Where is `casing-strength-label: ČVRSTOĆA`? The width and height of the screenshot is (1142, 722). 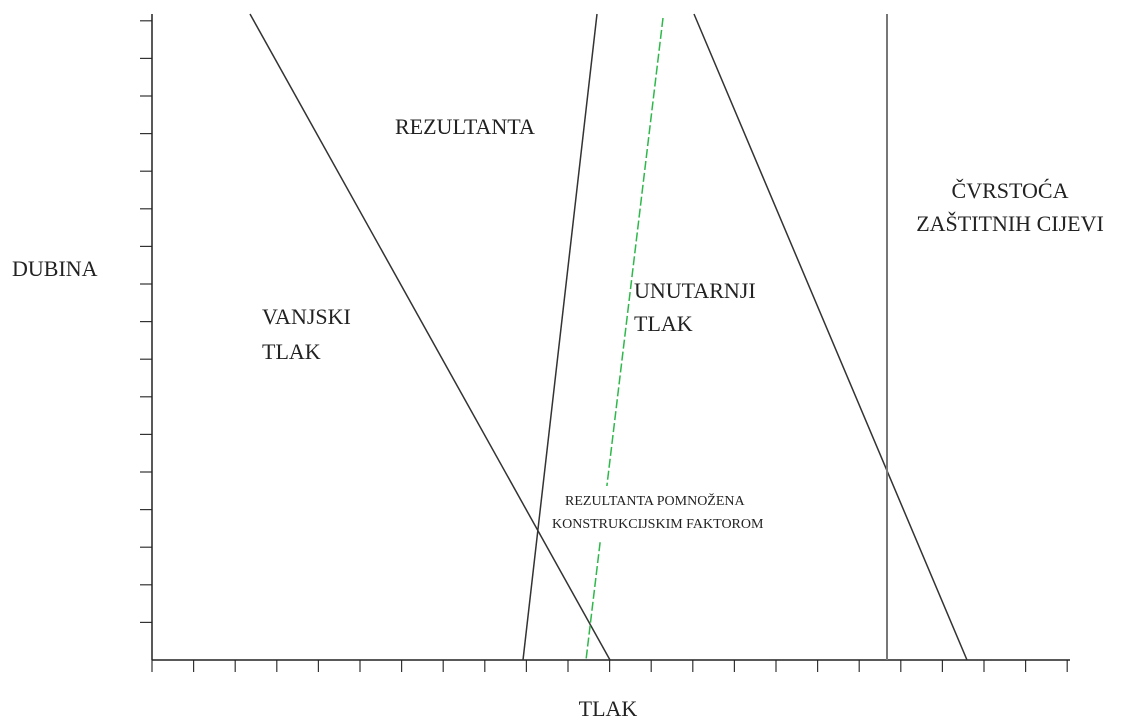
casing-strength-label: ČVRSTOĆA is located at coordinates (1010, 190).